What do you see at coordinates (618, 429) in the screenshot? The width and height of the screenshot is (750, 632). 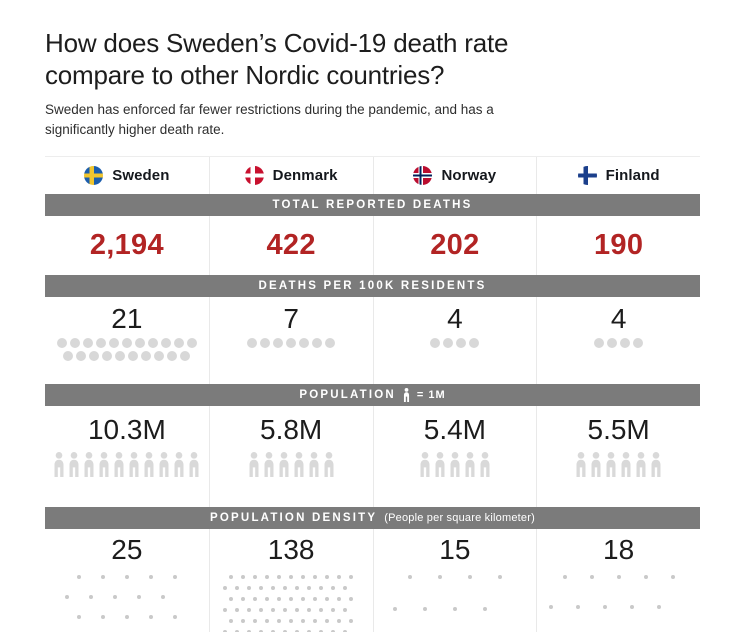 I see `population-value: 5.5M` at bounding box center [618, 429].